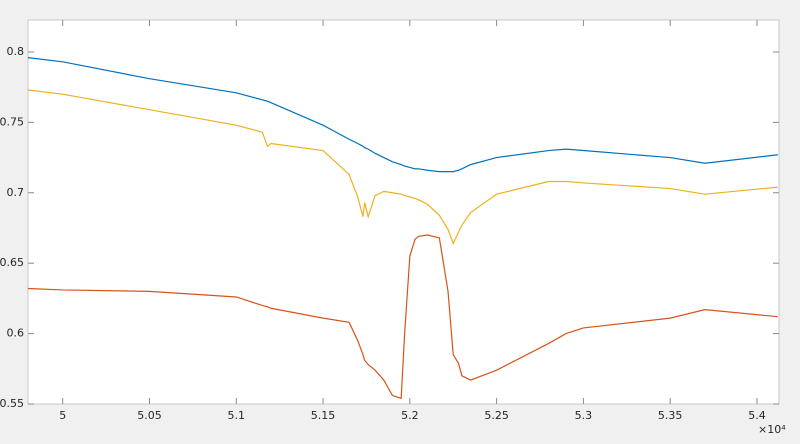 This screenshot has height=444, width=800. What do you see at coordinates (772, 429) in the screenshot?
I see `x-exponent: ×10⁴` at bounding box center [772, 429].